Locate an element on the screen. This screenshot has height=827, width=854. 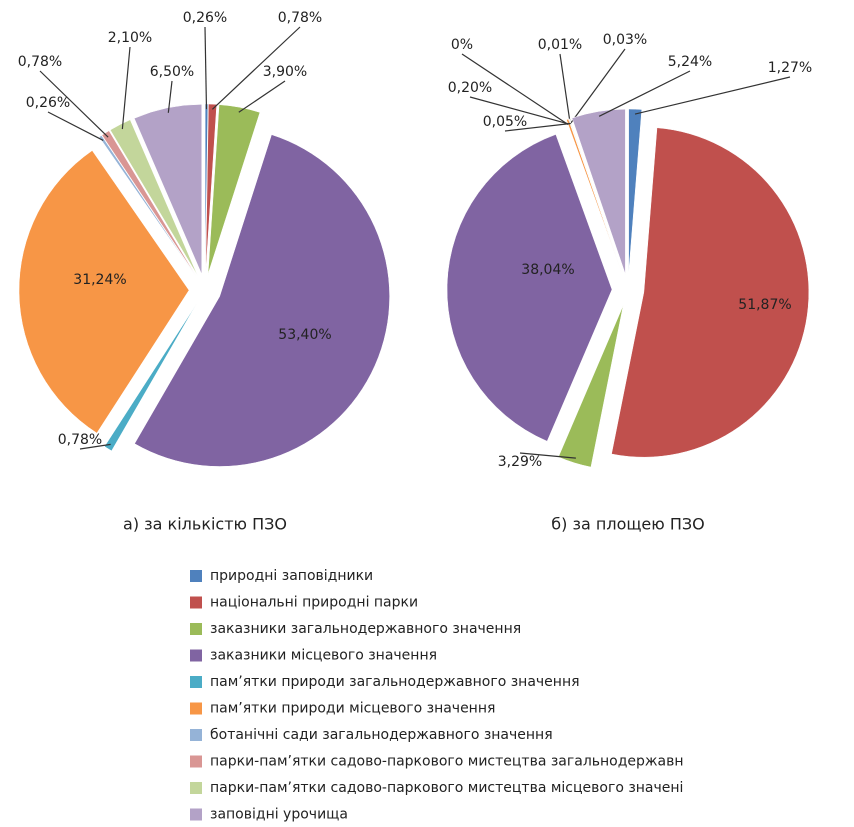
data-label: 0,20% is located at coordinates (470, 88).